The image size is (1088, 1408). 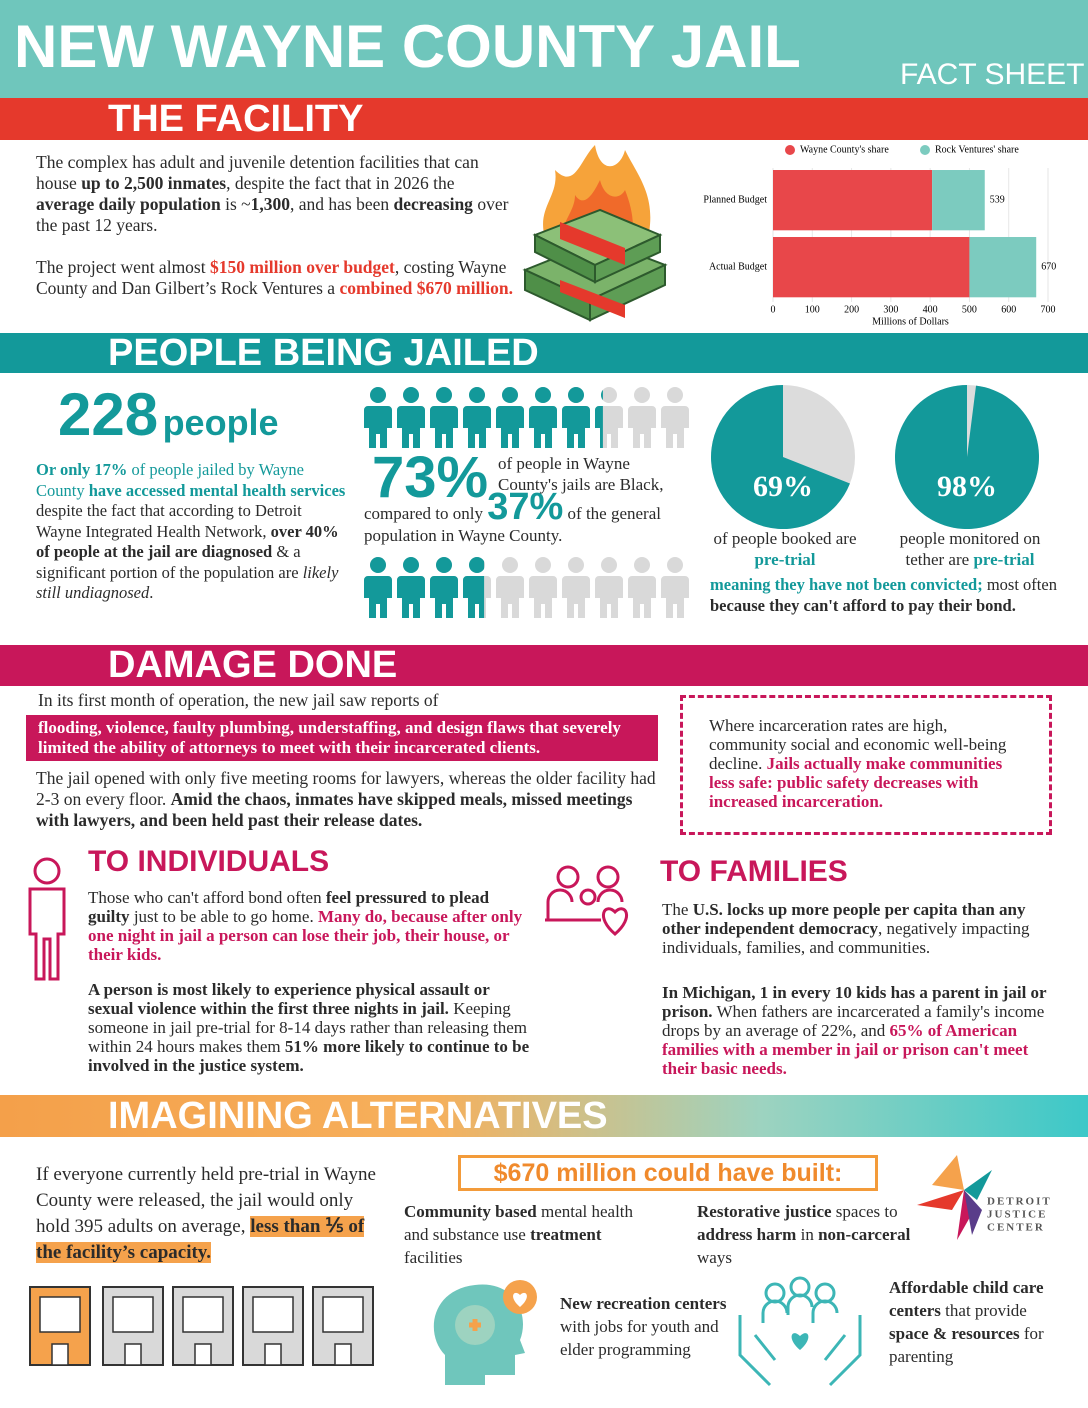 I want to click on stat-label: 73%, so click(x=430, y=477).